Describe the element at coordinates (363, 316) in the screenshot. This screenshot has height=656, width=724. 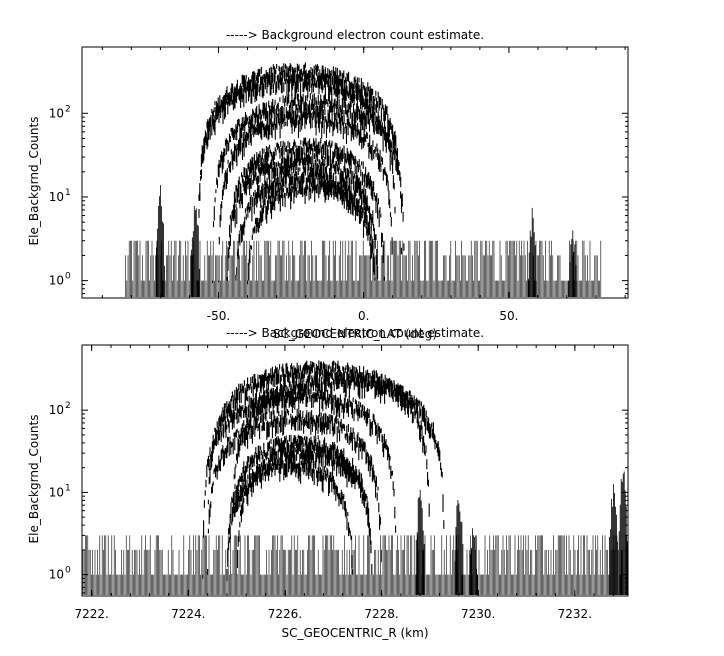
I see `x-tick-label: 0.` at that location.